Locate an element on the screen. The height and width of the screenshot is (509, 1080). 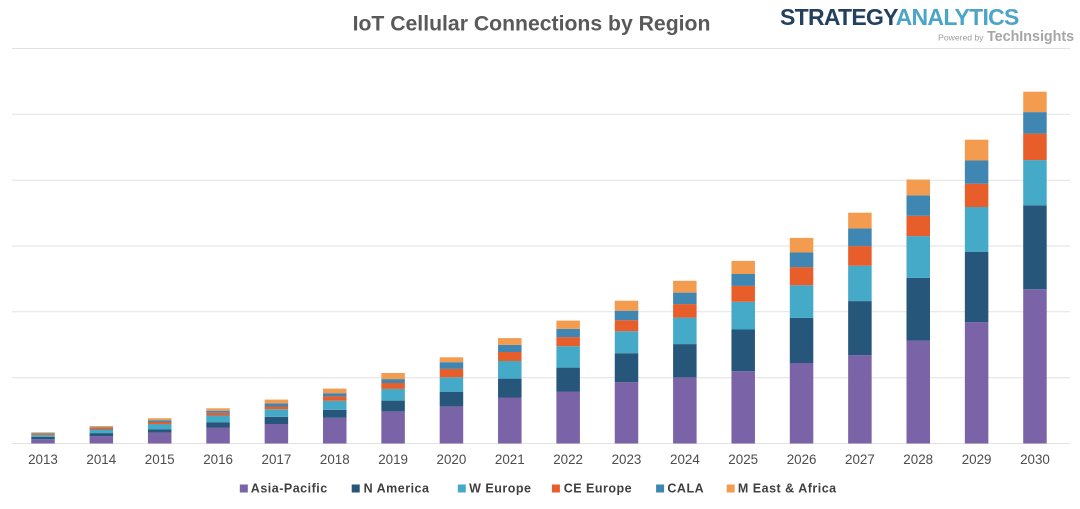
svg-text: 2029 is located at coordinates (977, 459).